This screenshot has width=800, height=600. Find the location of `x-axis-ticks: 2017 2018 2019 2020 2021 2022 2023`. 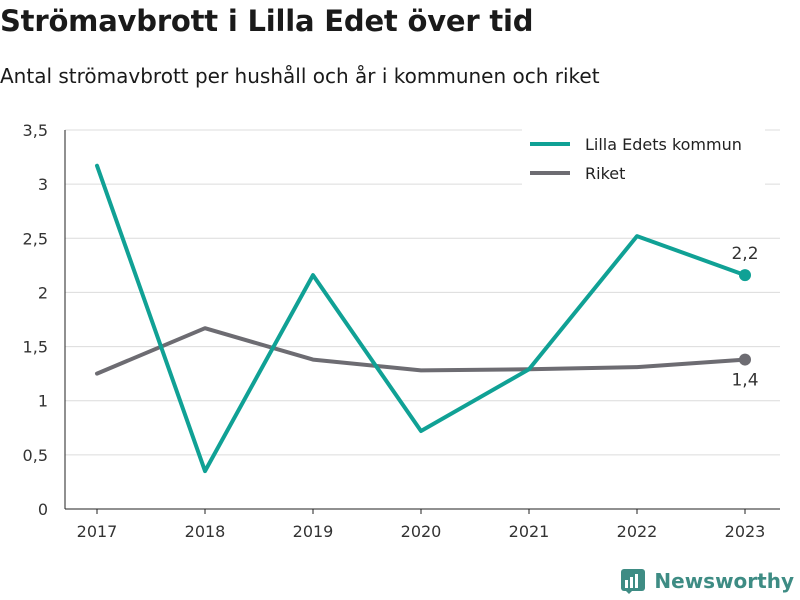

x-axis-ticks: 2017 2018 2019 2020 2021 2022 2023 is located at coordinates (421, 525).